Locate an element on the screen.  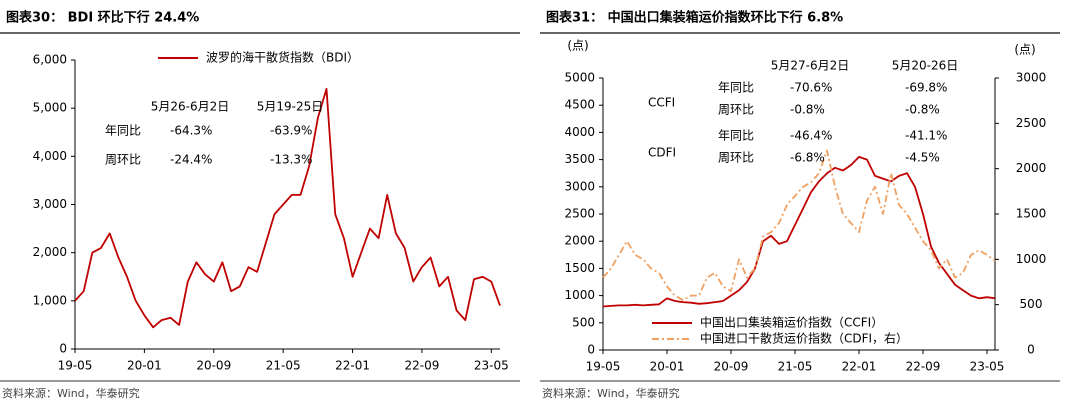
annotation-value: -70.6% is located at coordinates (811, 88).